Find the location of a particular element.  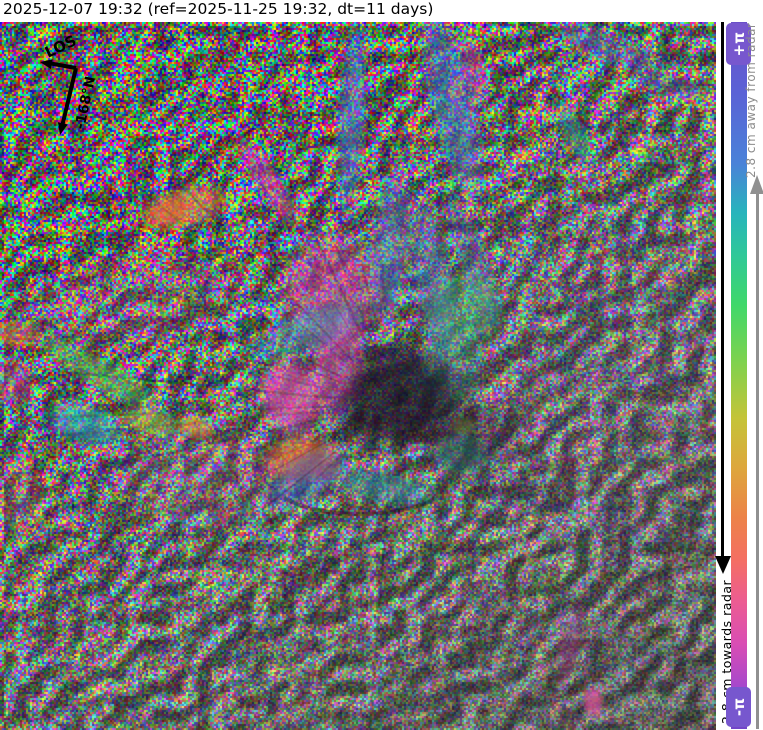

colorbar-min-label: -π is located at coordinates (738, 707).